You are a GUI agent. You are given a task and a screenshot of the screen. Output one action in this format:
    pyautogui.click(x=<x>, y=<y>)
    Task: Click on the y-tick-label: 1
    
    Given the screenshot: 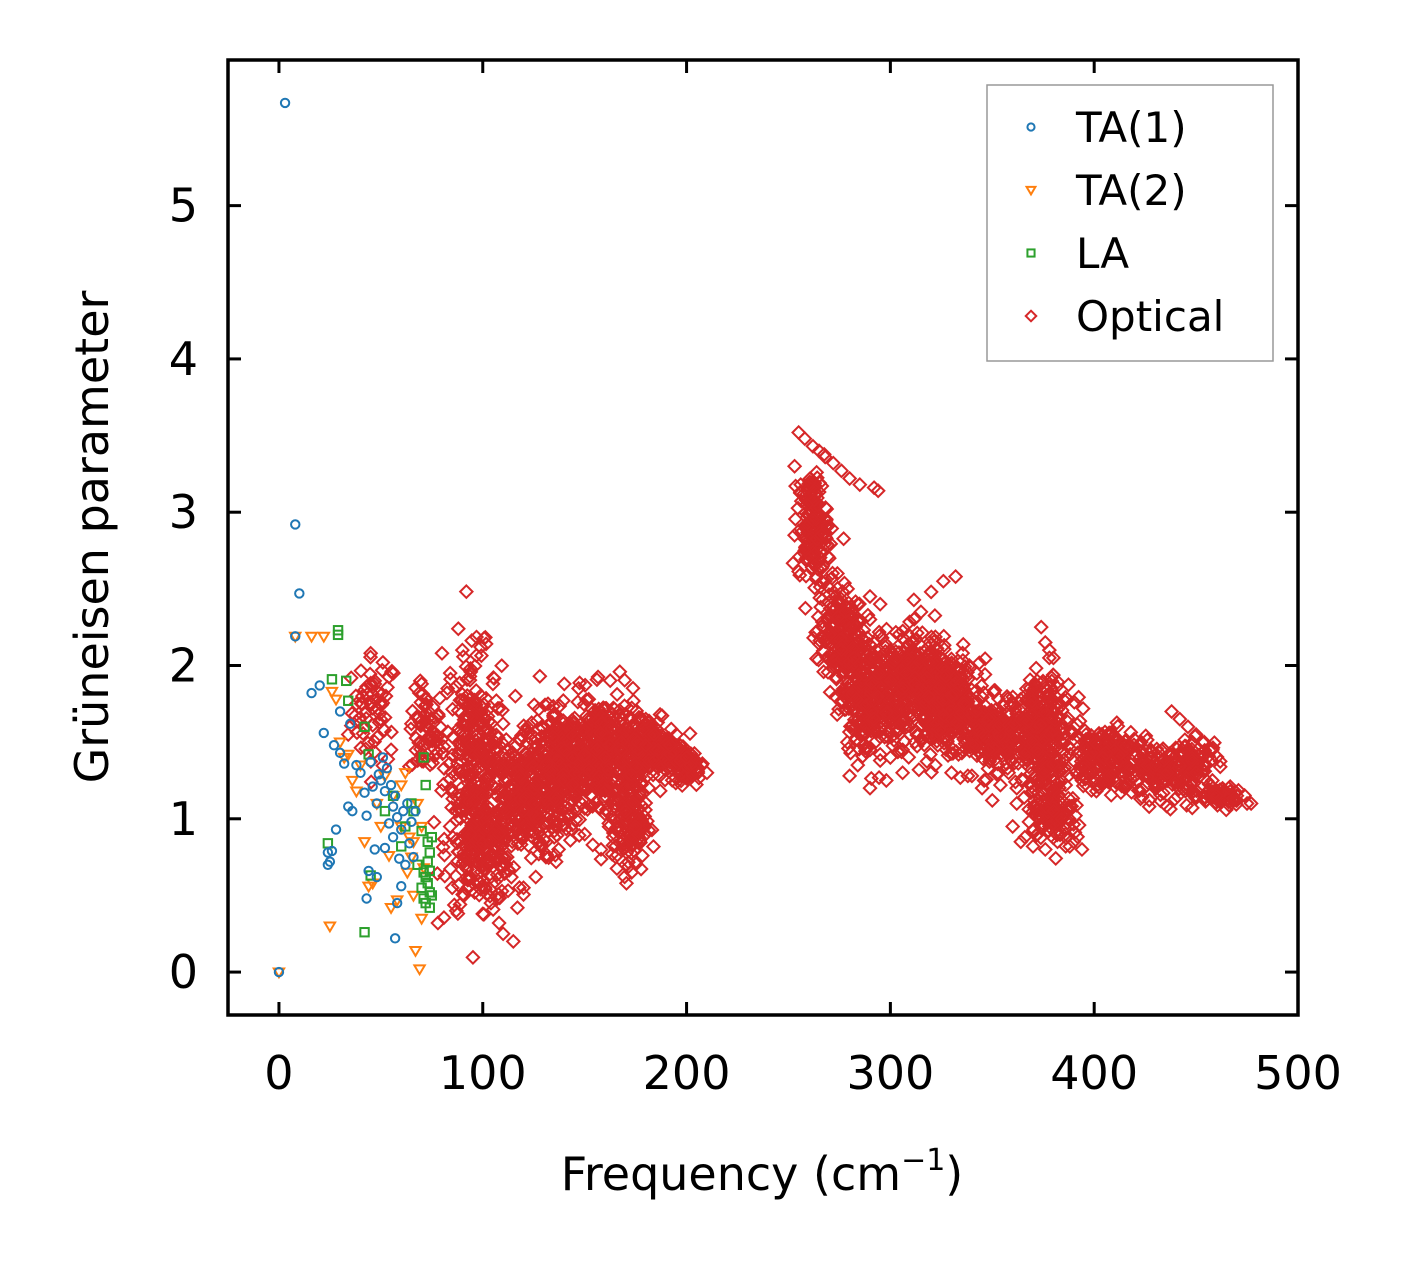 What is the action you would take?
    pyautogui.click(x=183, y=819)
    